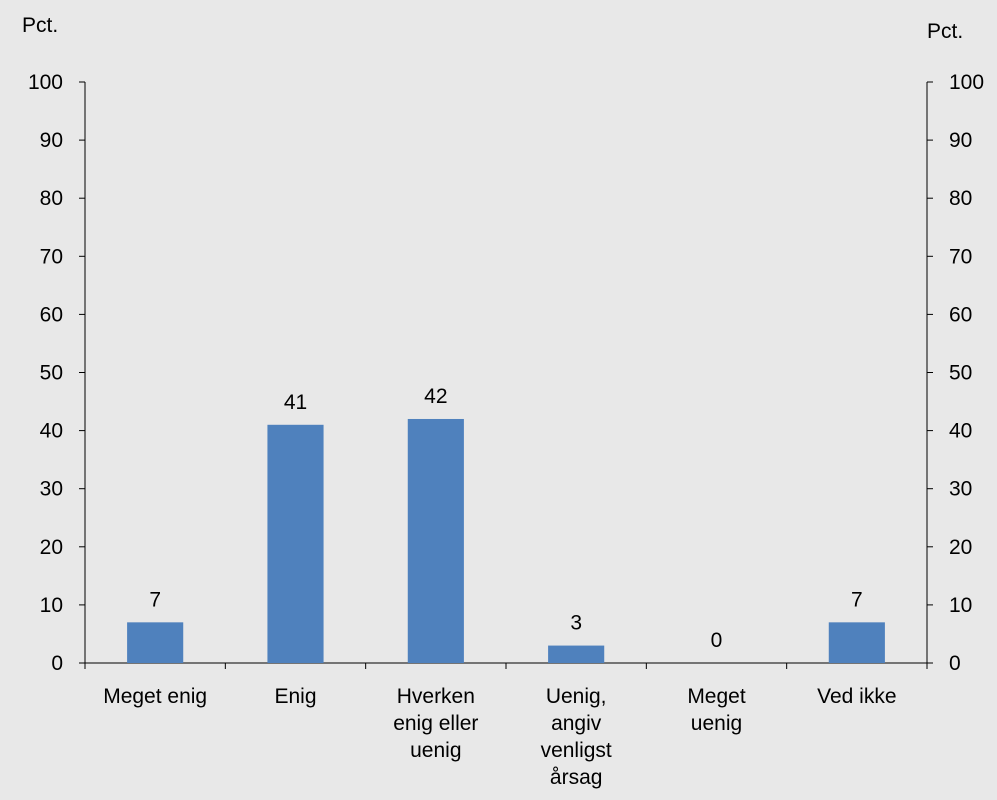 The image size is (997, 800). Describe the element at coordinates (51, 198) in the screenshot. I see `left-y-tick-label: 80` at that location.